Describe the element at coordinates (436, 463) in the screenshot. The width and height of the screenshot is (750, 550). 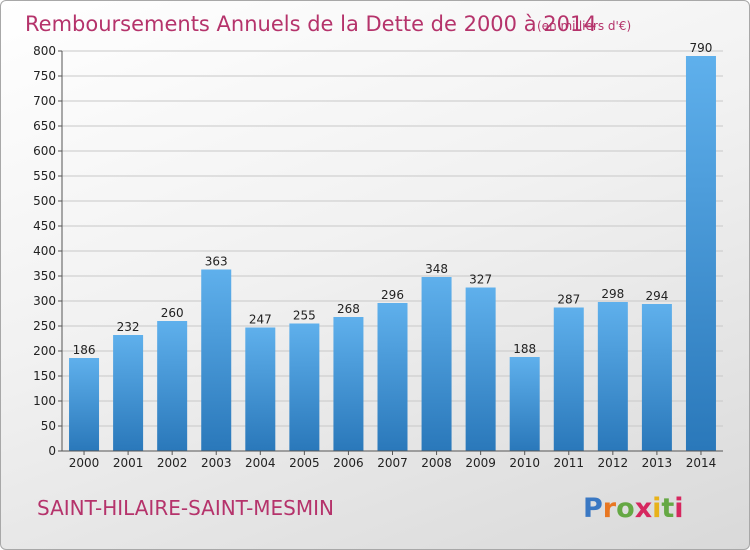
I see `x-tick-label: 2008` at that location.